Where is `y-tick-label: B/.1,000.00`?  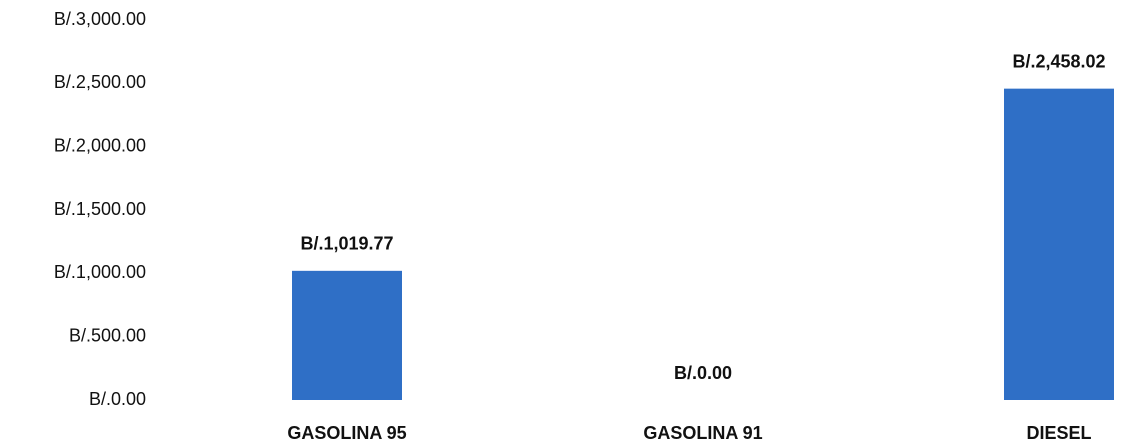
y-tick-label: B/.1,000.00 is located at coordinates (100, 272).